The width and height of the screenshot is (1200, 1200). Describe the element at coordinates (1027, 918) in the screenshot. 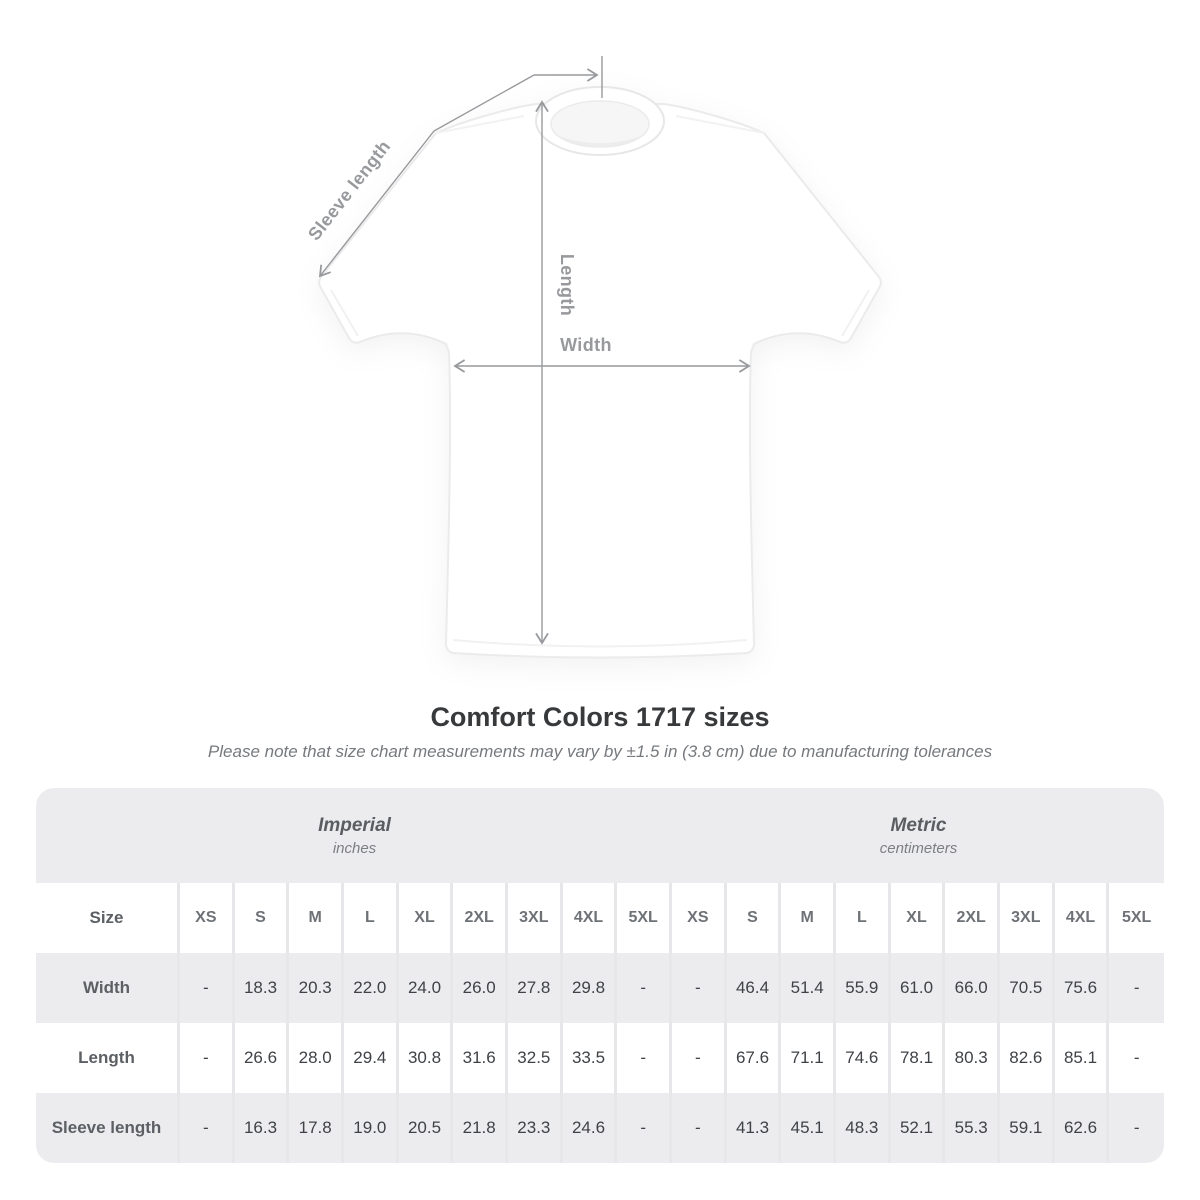

I see `size-header-metric-3xl: 3XL` at that location.